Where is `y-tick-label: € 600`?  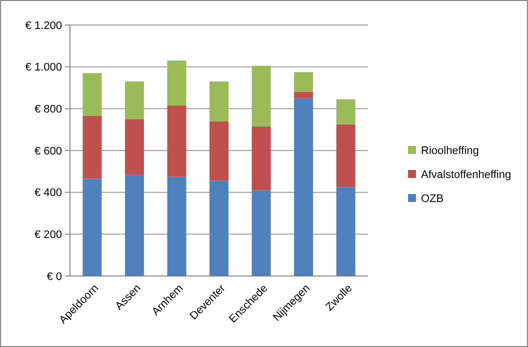
y-tick-label: € 600 is located at coordinates (48, 151).